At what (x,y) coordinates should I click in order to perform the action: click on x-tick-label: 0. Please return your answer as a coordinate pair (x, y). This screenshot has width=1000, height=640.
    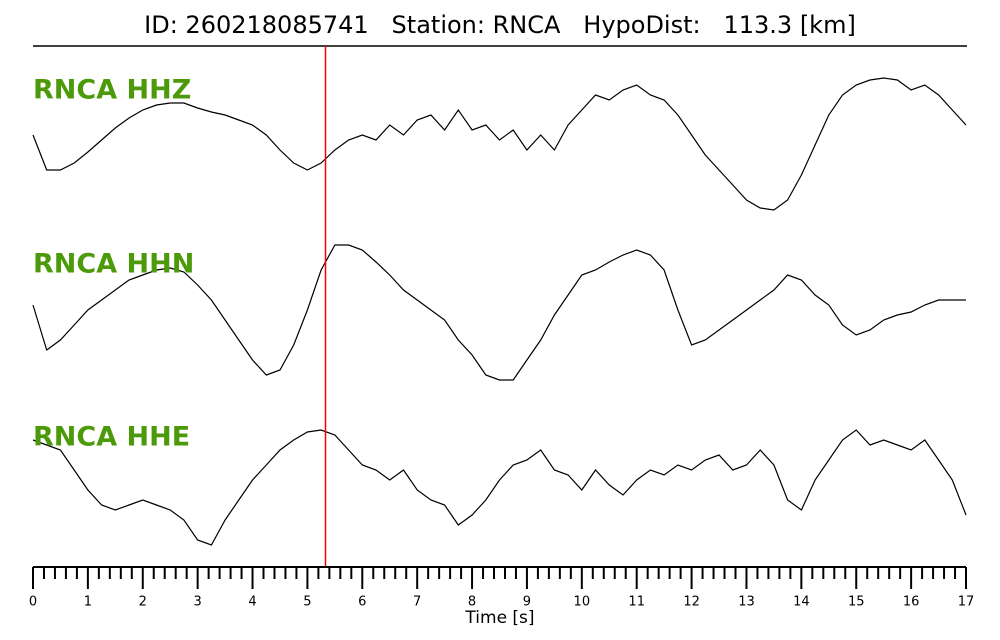
    Looking at the image, I should click on (33, 602).